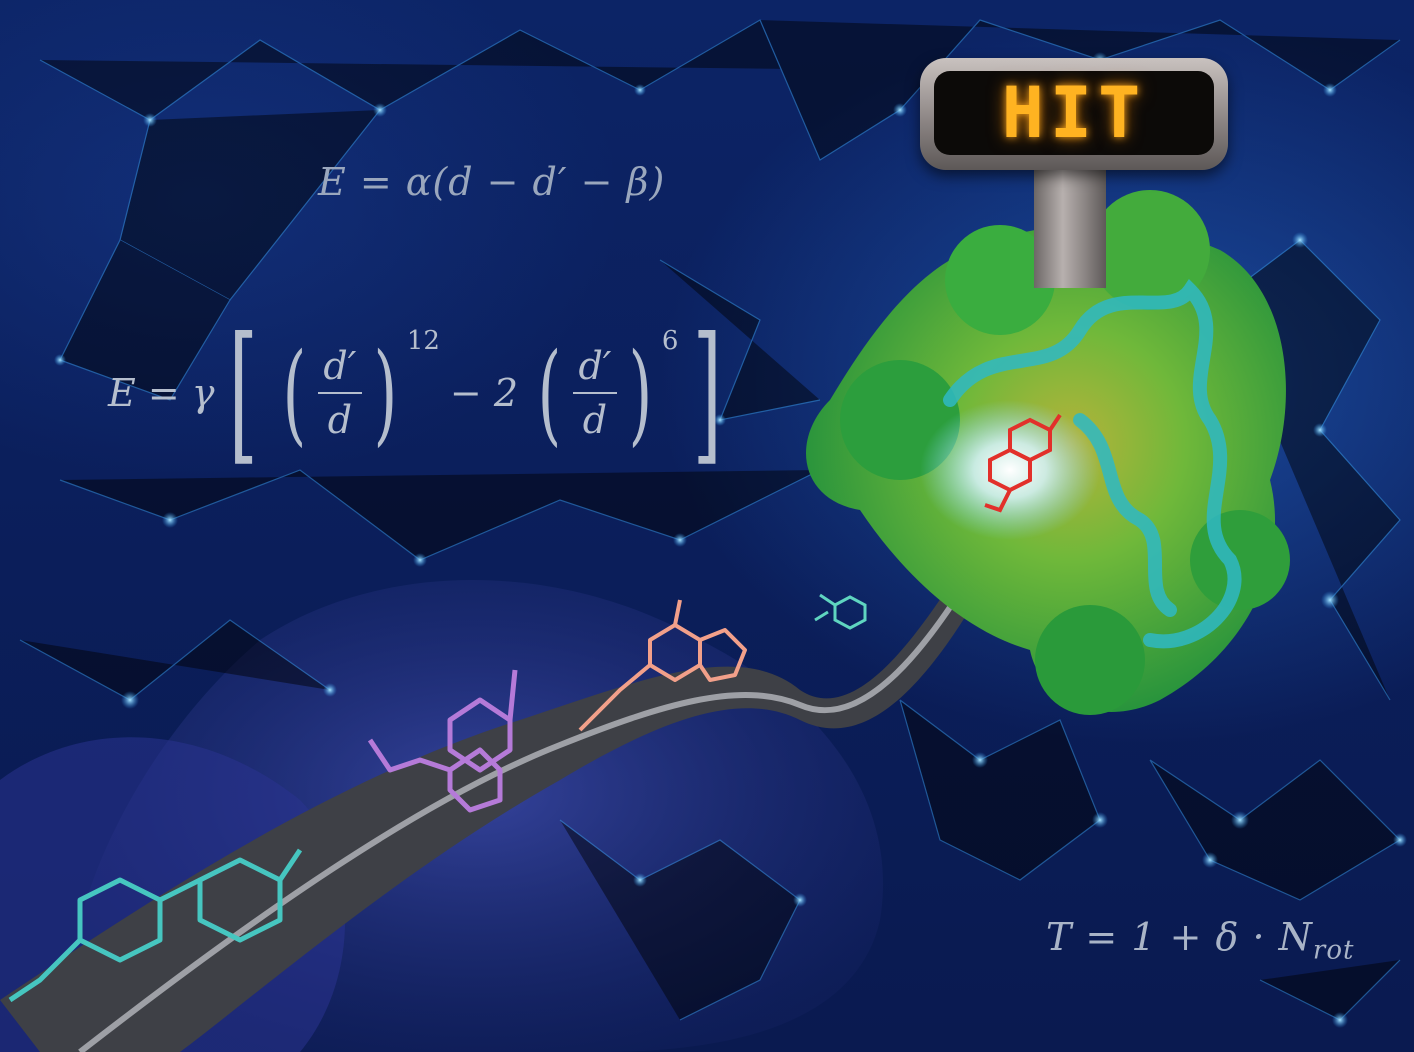 The height and width of the screenshot is (1052, 1414). Describe the element at coordinates (840, 611) in the screenshot. I see `molecule-small` at that location.